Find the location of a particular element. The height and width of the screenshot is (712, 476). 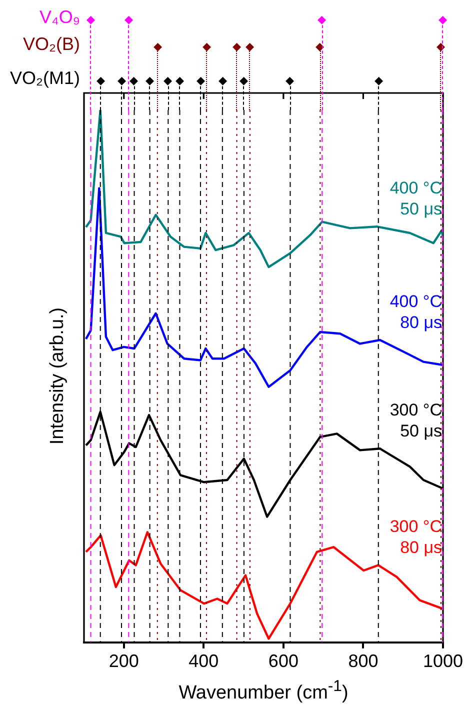

x-tick-label: 800 is located at coordinates (363, 661).